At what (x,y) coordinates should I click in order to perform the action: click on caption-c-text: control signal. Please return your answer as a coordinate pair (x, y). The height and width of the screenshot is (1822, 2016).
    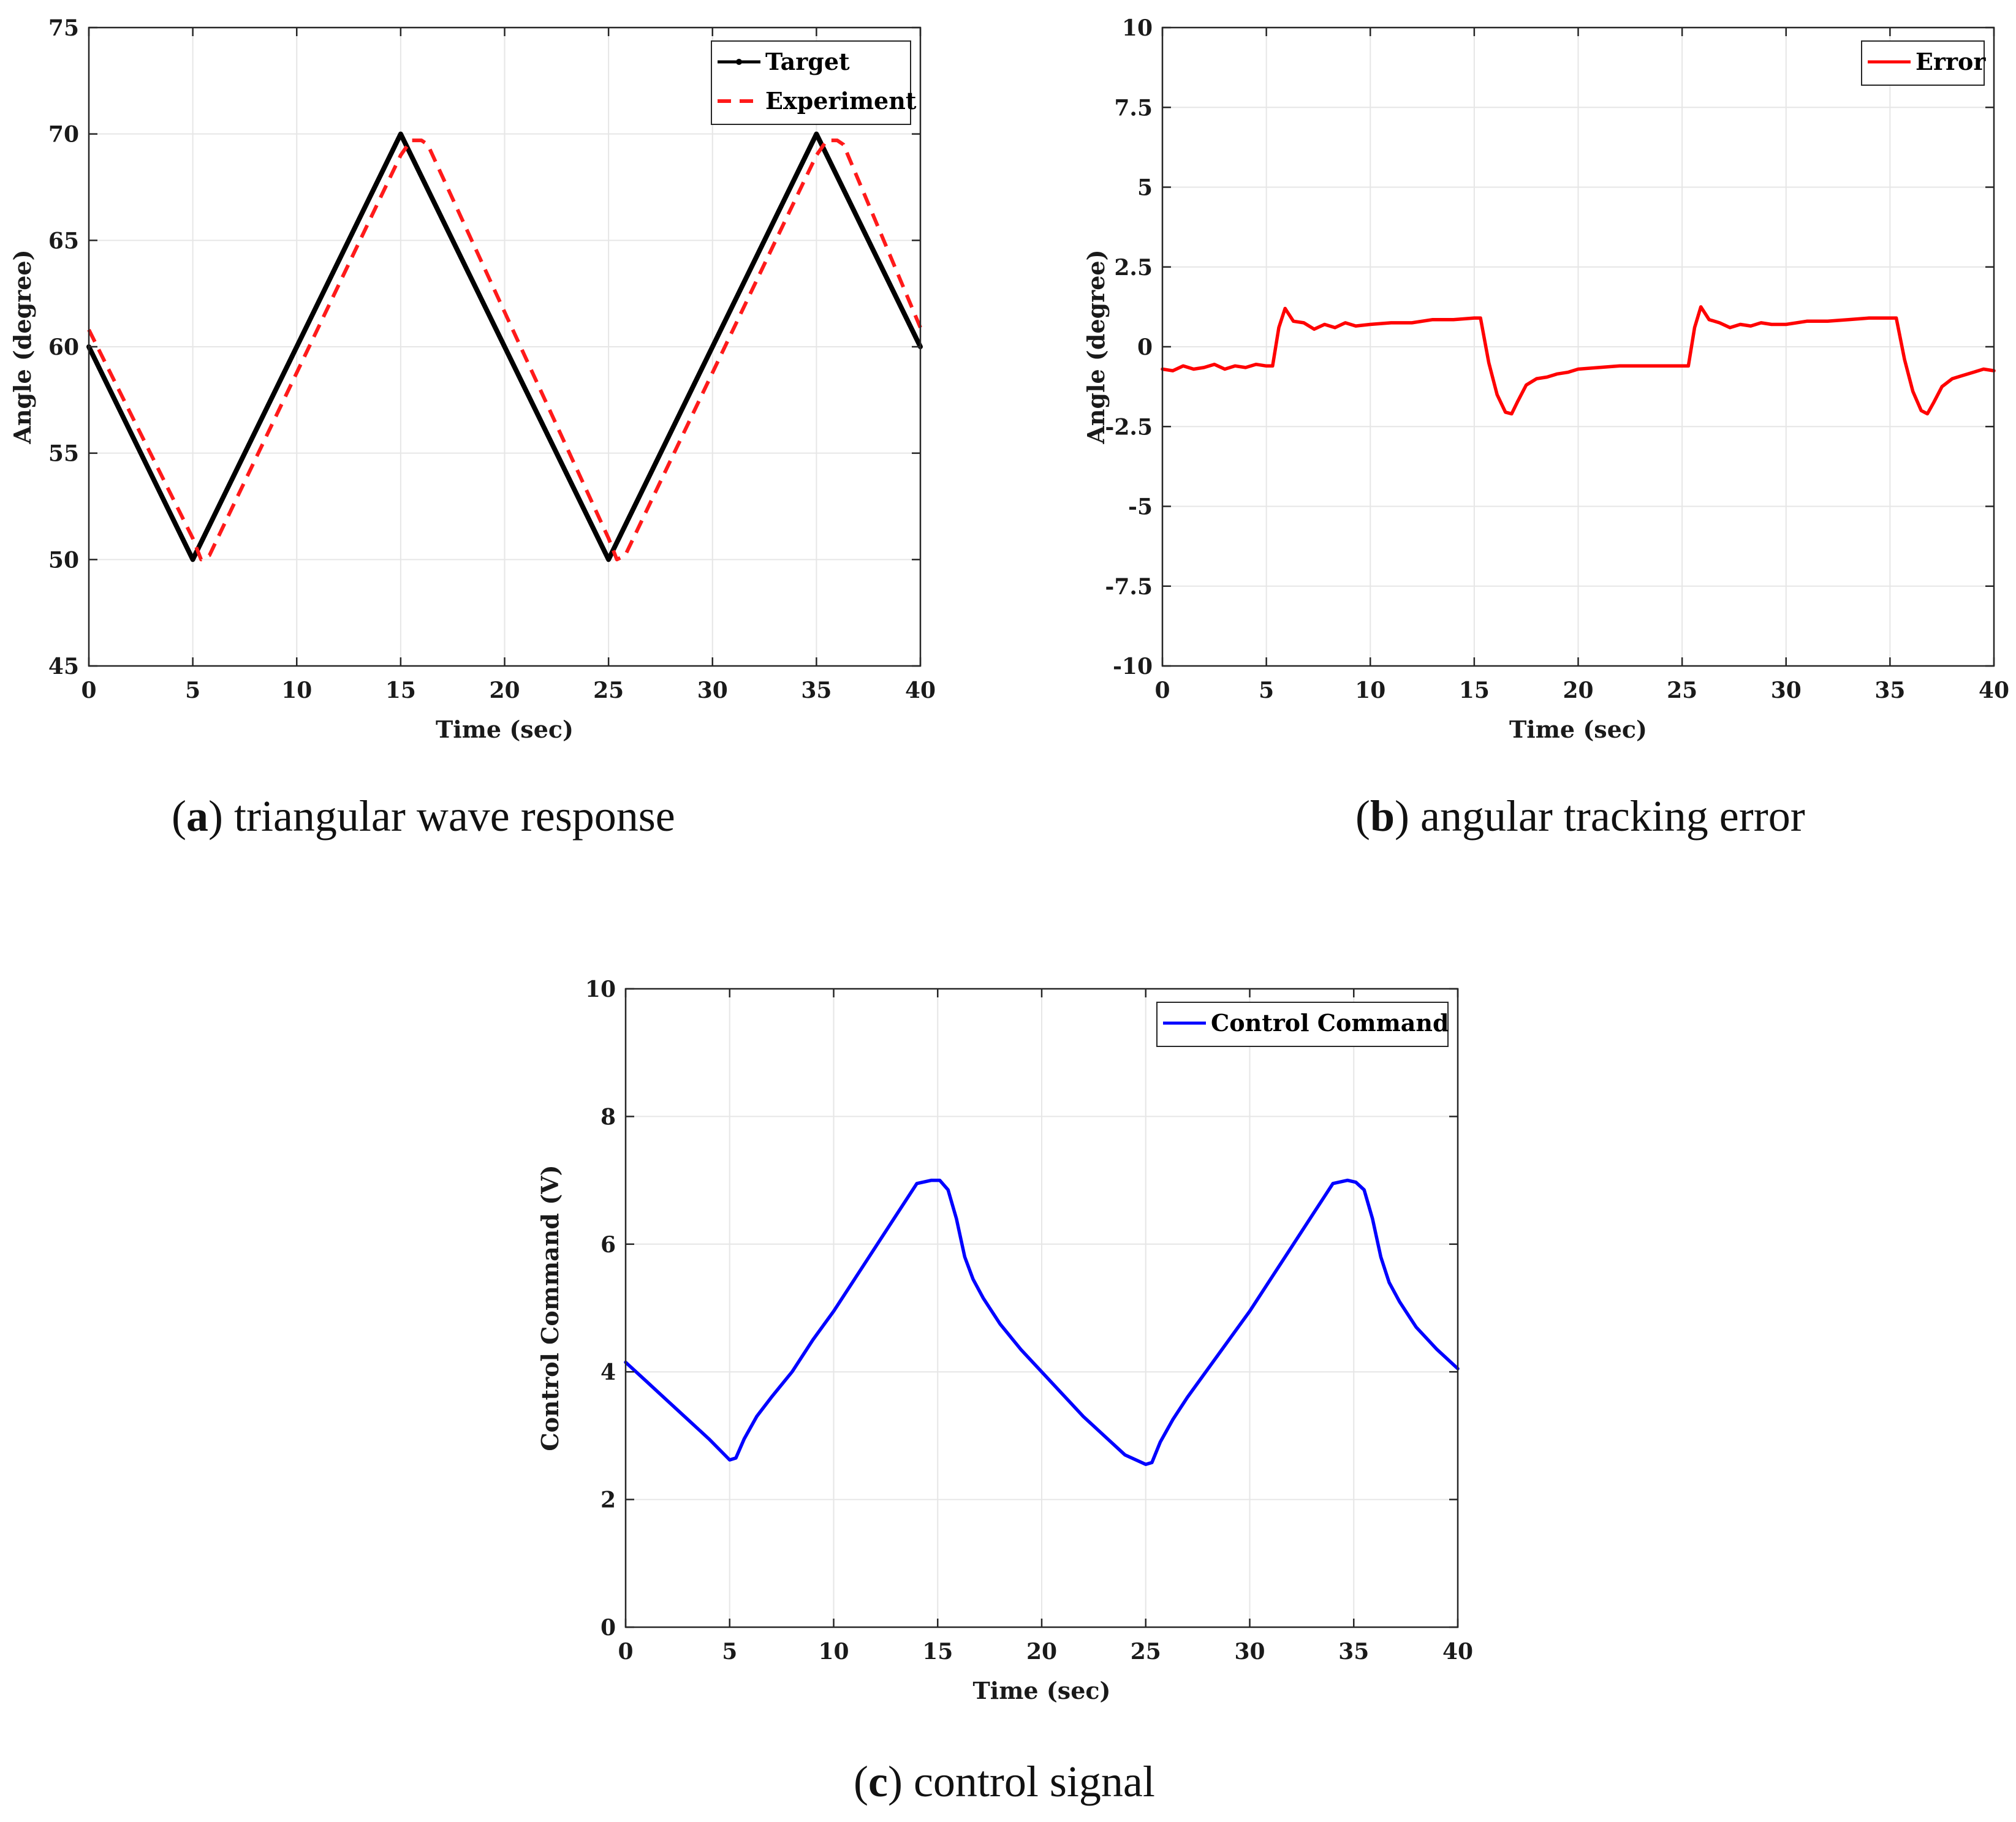
    Looking at the image, I should click on (1029, 1781).